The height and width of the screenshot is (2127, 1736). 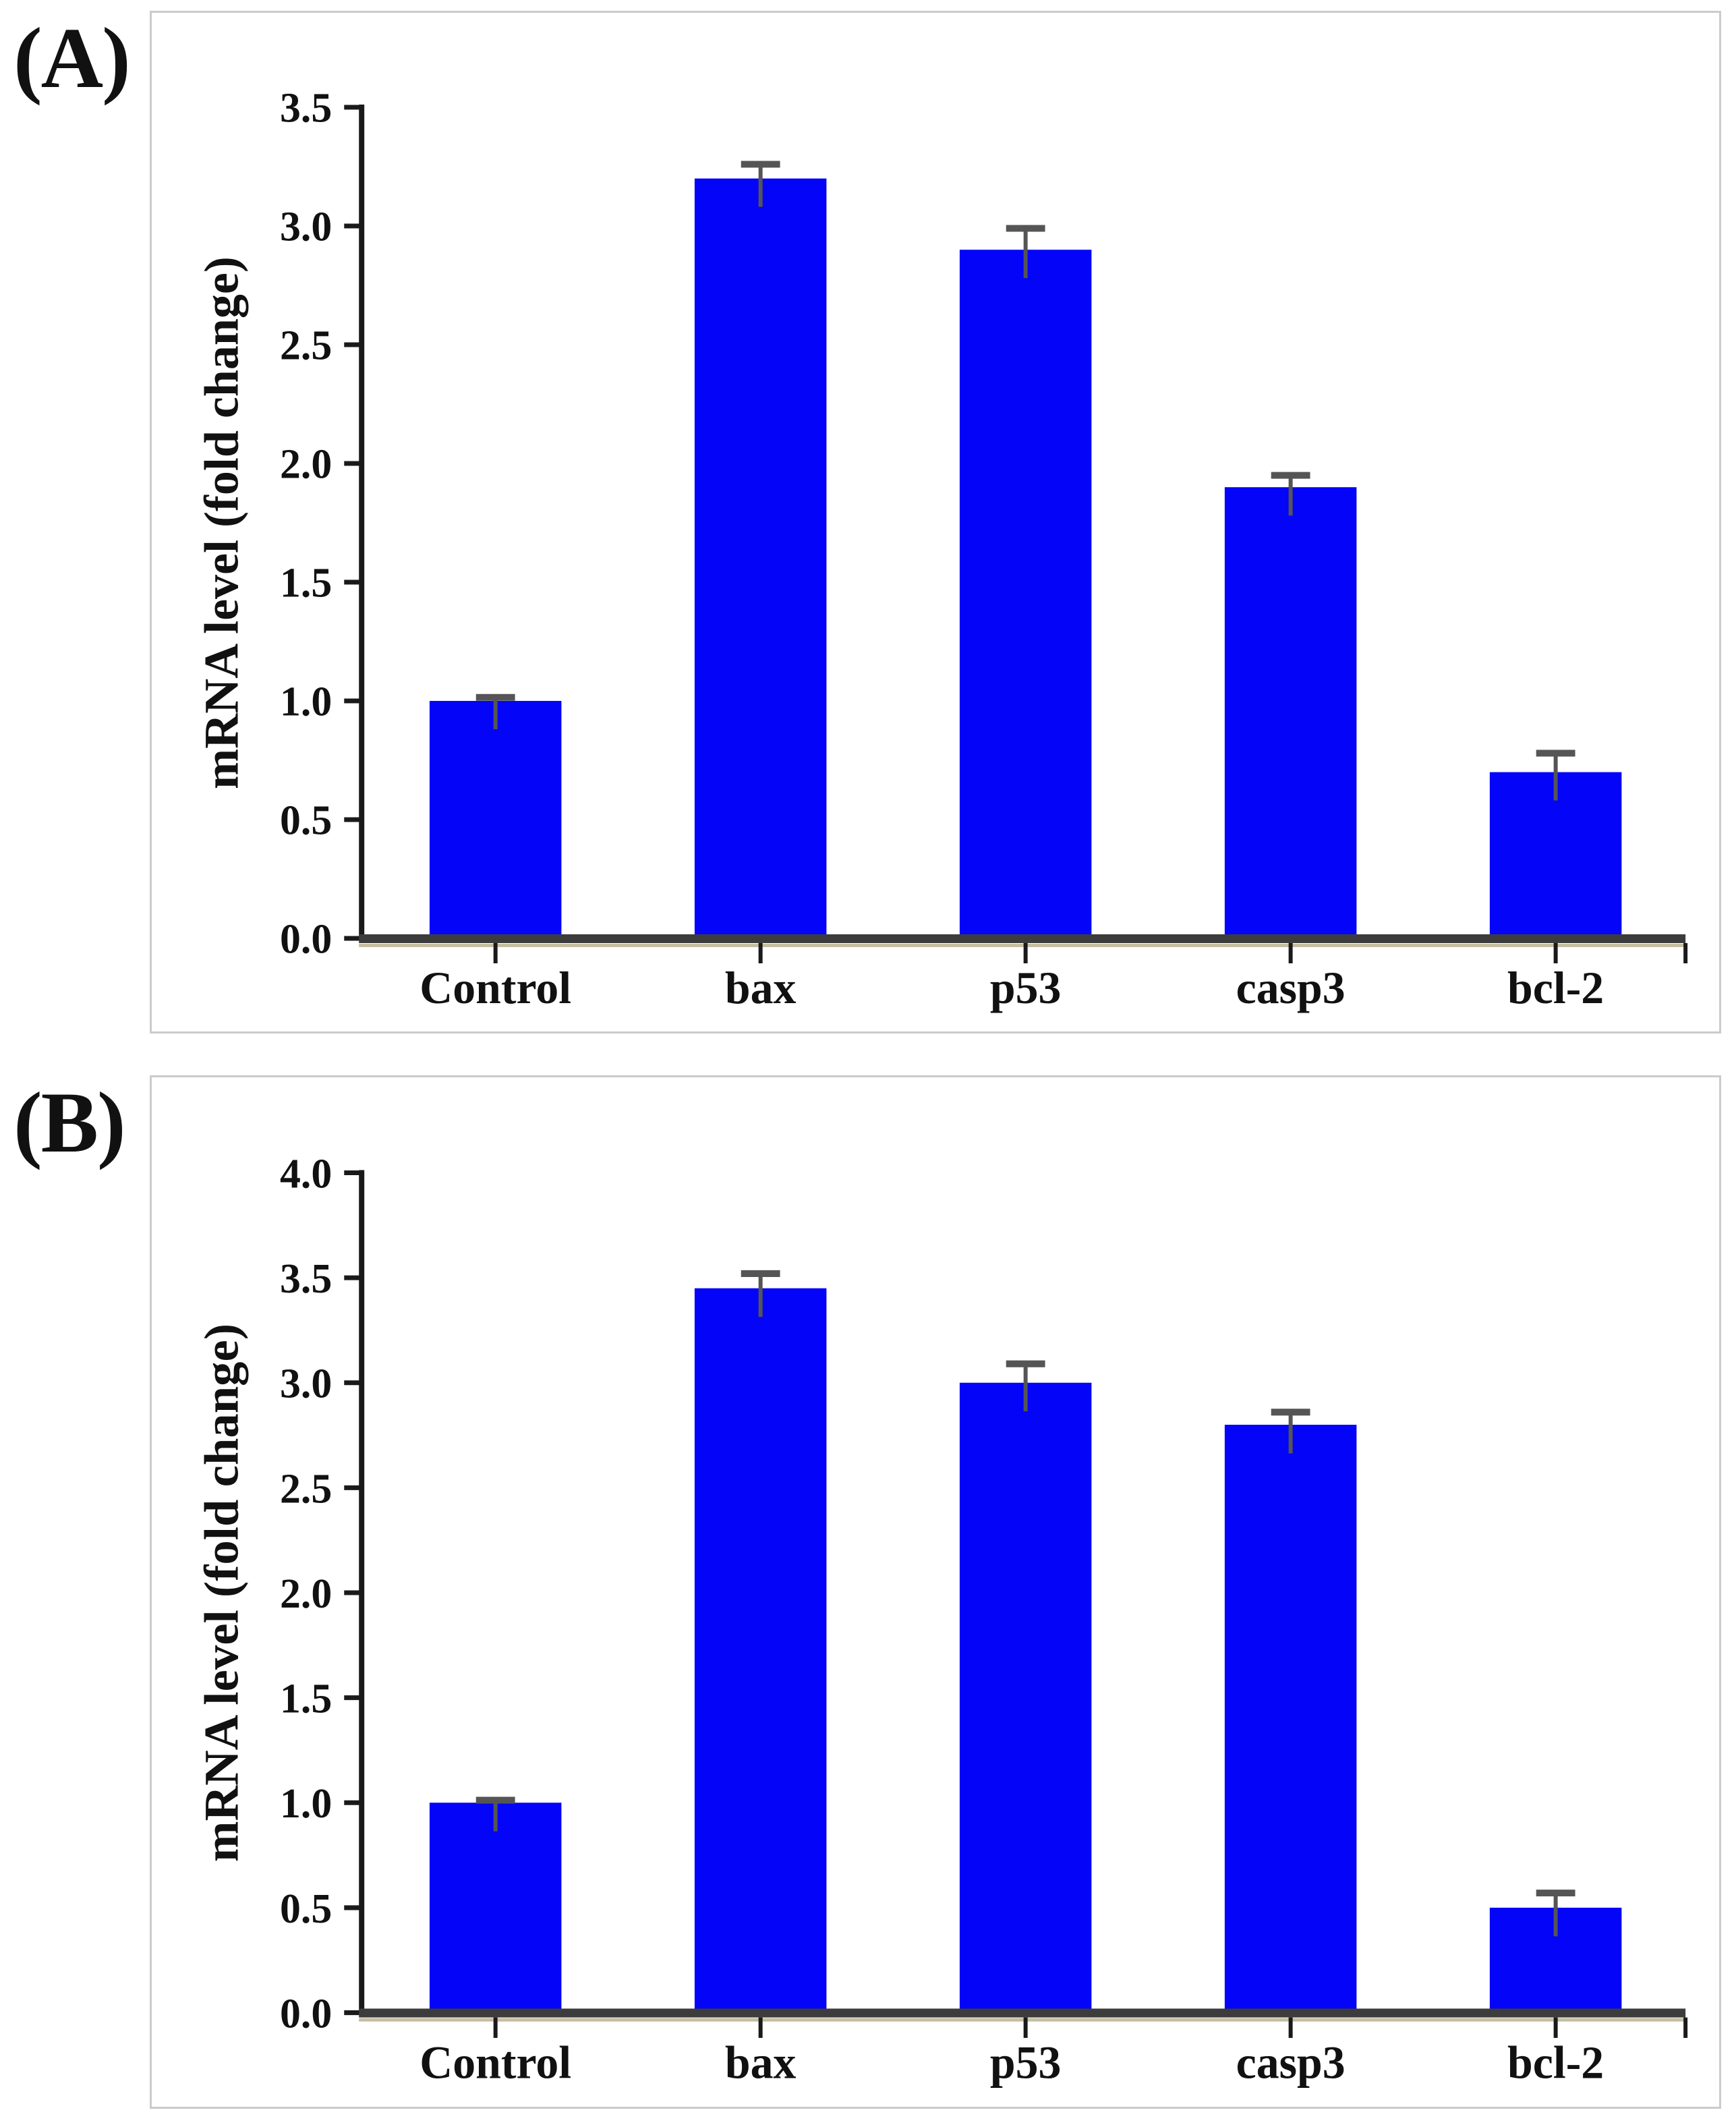 What do you see at coordinates (69, 1122) in the screenshot?
I see `panel-b-letter: (B)` at bounding box center [69, 1122].